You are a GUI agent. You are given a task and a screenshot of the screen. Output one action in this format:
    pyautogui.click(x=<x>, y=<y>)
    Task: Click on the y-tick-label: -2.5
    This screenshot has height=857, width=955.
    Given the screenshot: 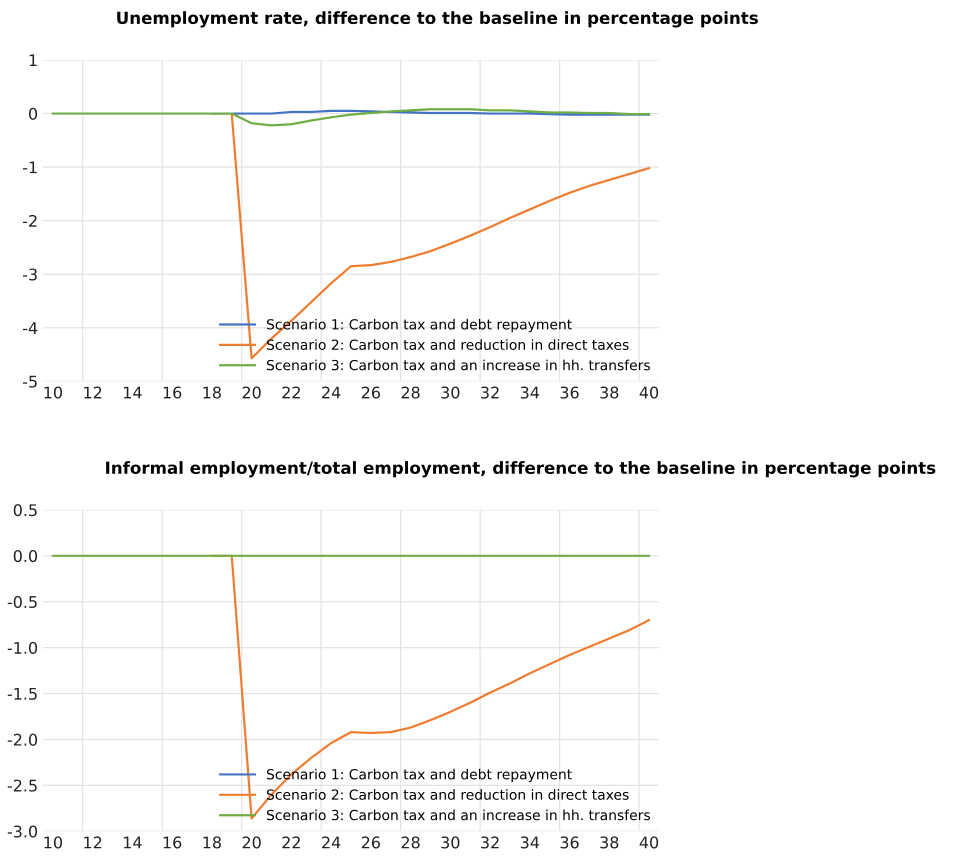 What is the action you would take?
    pyautogui.click(x=22, y=786)
    